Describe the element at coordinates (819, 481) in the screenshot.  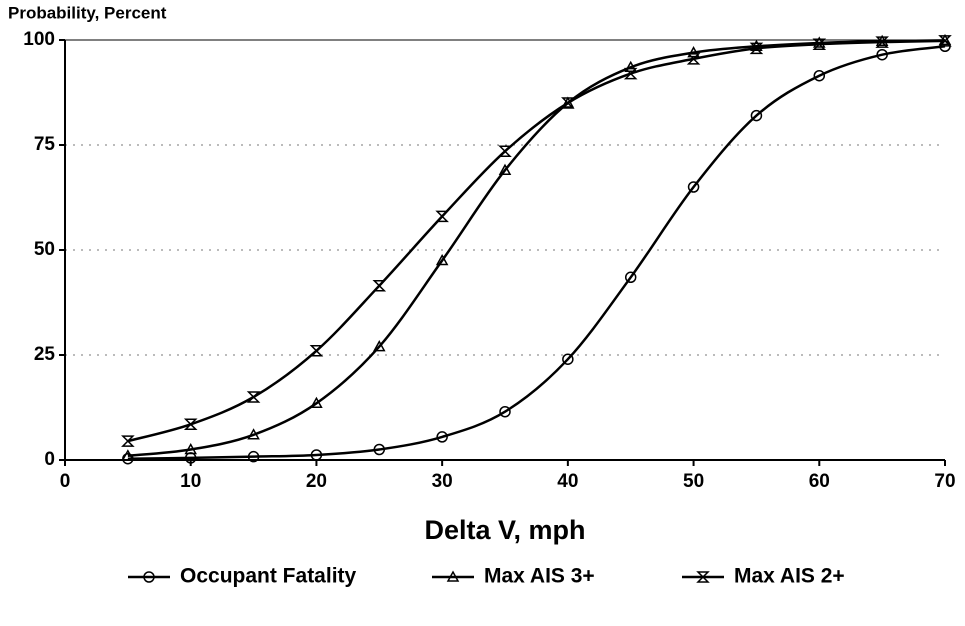
I see `x-tick-label: 60` at that location.